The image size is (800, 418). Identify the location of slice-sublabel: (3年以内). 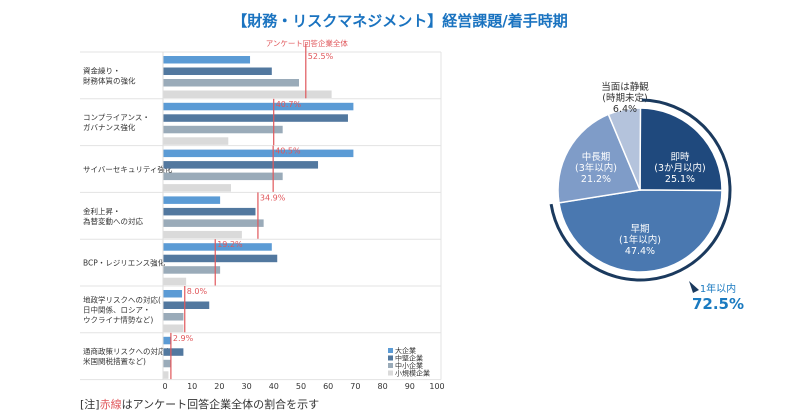
(596, 168).